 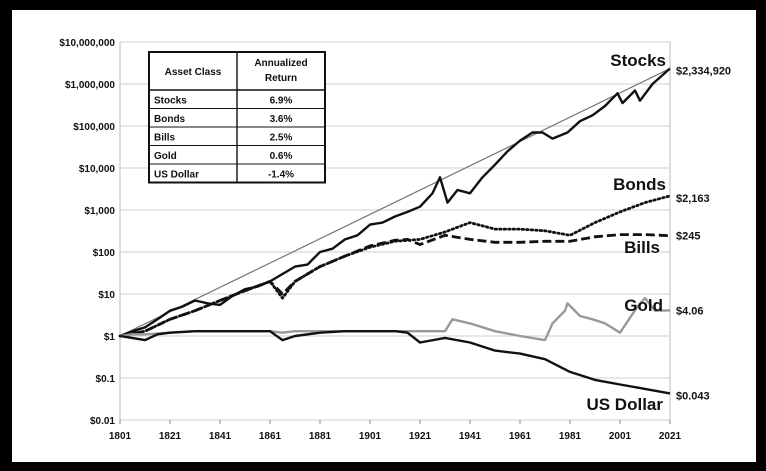 What do you see at coordinates (193, 72) in the screenshot?
I see `table-header-asset-class: Asset Class` at bounding box center [193, 72].